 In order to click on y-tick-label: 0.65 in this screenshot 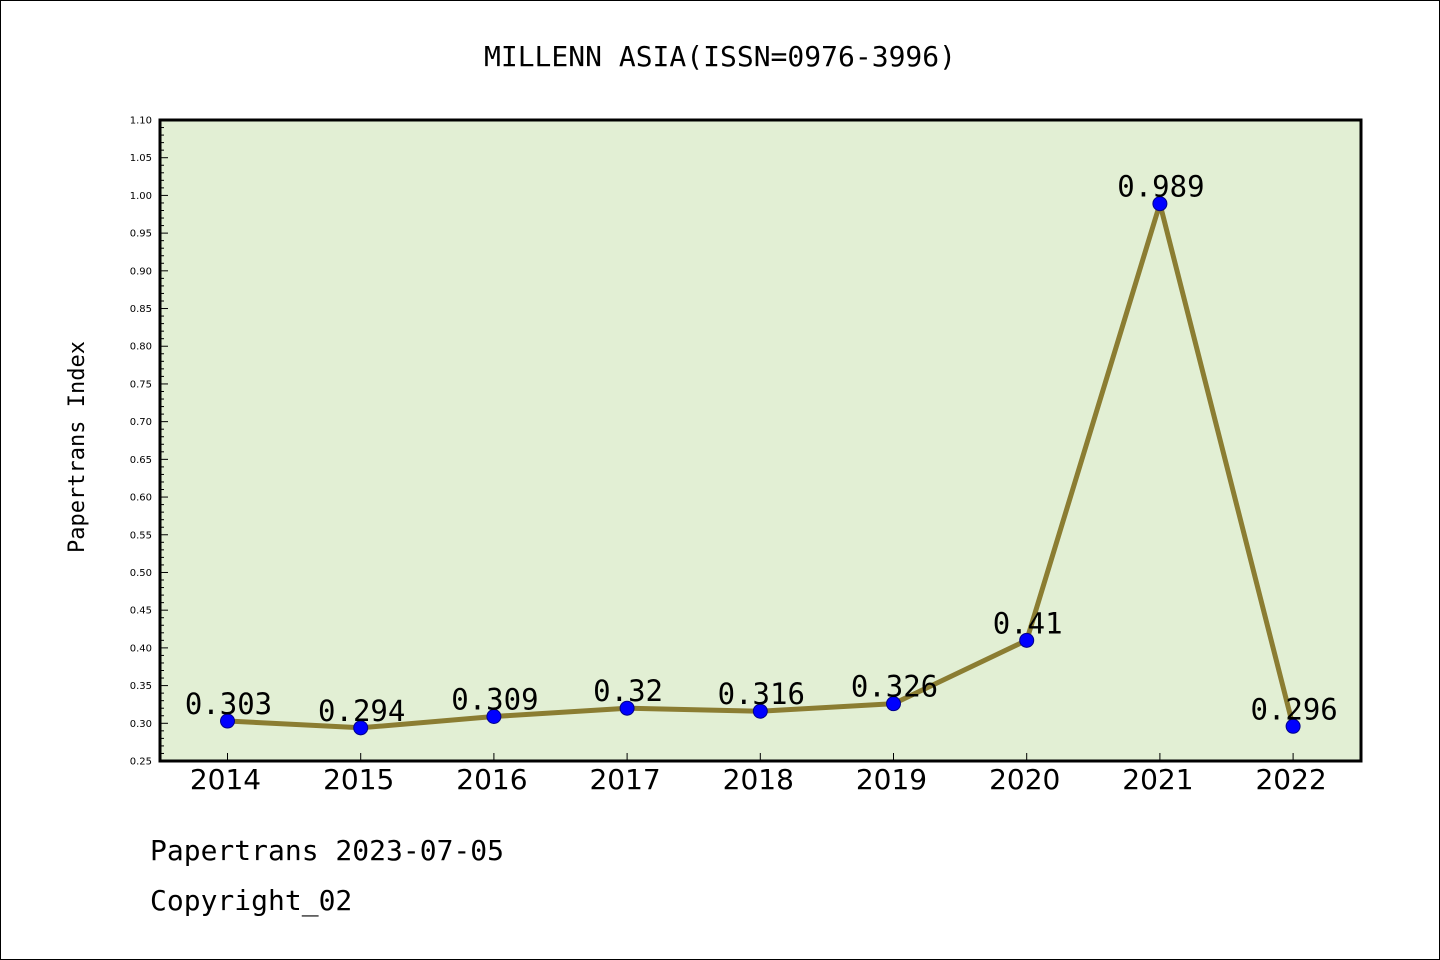, I will do `click(141, 460)`.